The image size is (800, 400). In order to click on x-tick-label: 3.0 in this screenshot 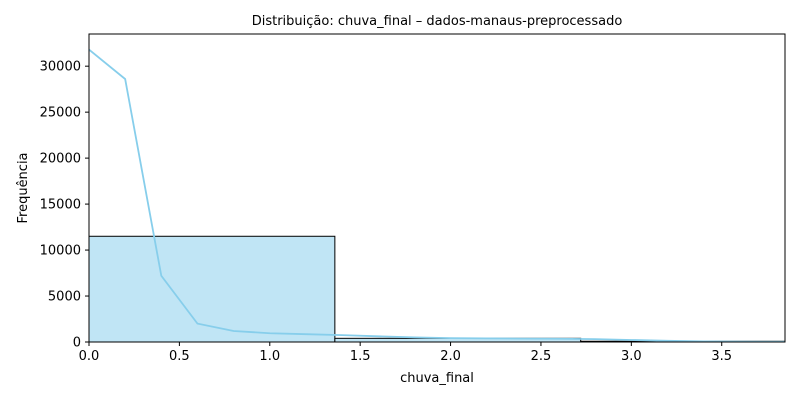, I will do `click(631, 356)`.